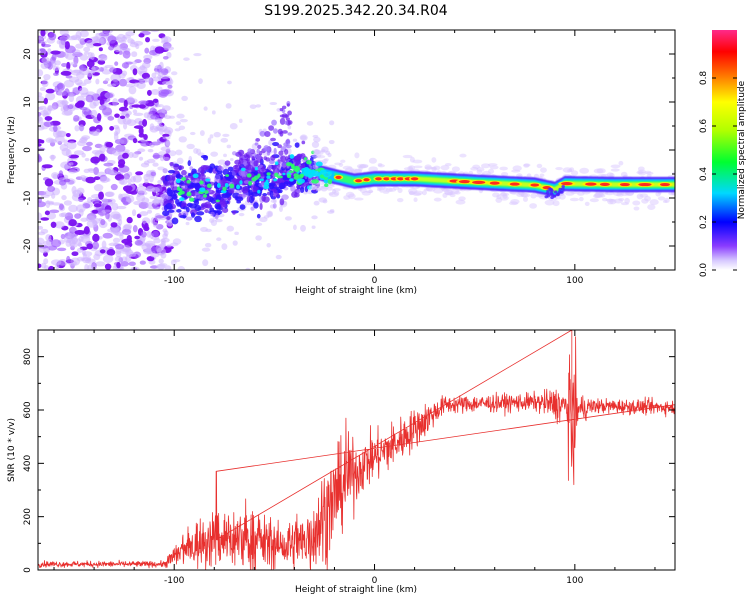 This screenshot has width=750, height=600. What do you see at coordinates (28, 462) in the screenshot?
I see `y-tick-label: 400` at bounding box center [28, 462].